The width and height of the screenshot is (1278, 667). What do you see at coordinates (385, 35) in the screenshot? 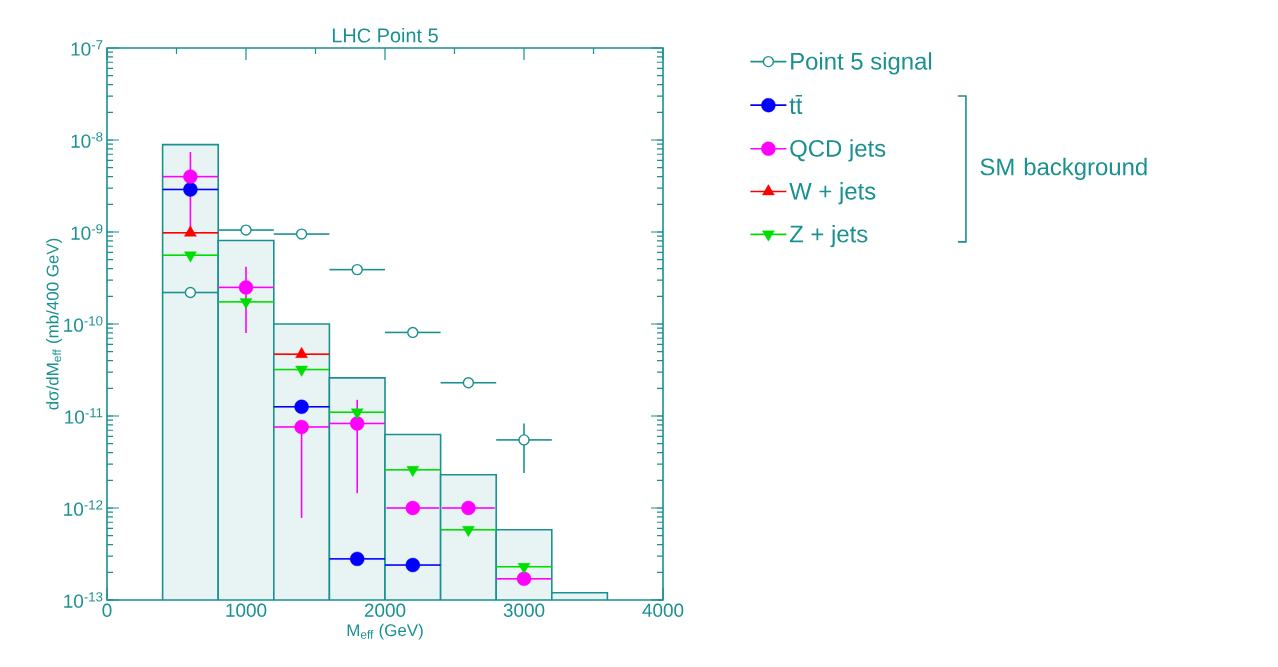
I see `chart-title: LHC Point 5` at bounding box center [385, 35].